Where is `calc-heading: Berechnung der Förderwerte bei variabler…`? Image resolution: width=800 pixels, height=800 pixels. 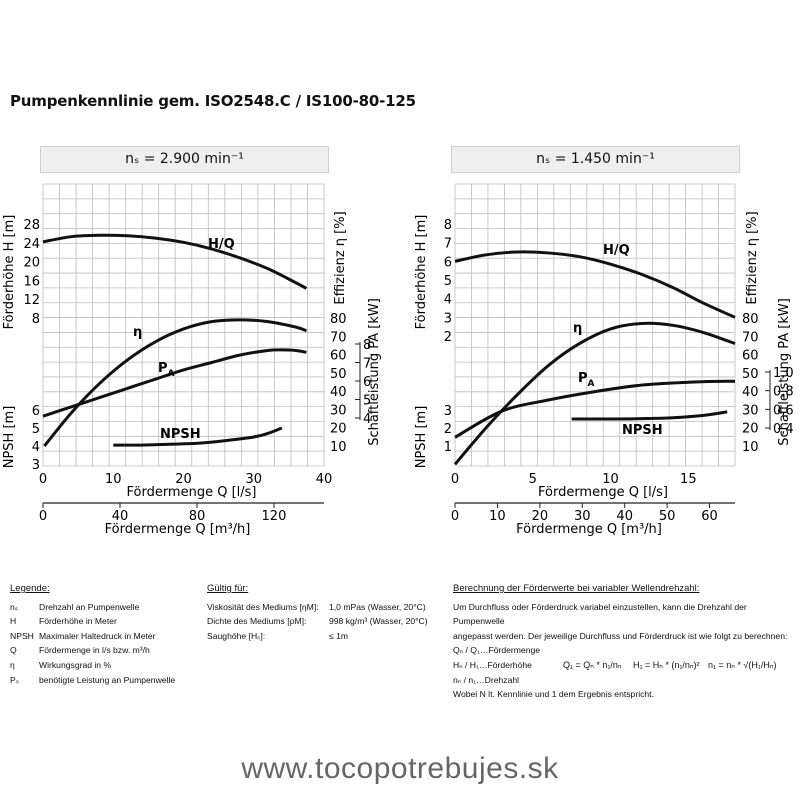
calc-heading: Berechnung der Förderwerte bei variabler… is located at coordinates (576, 588).